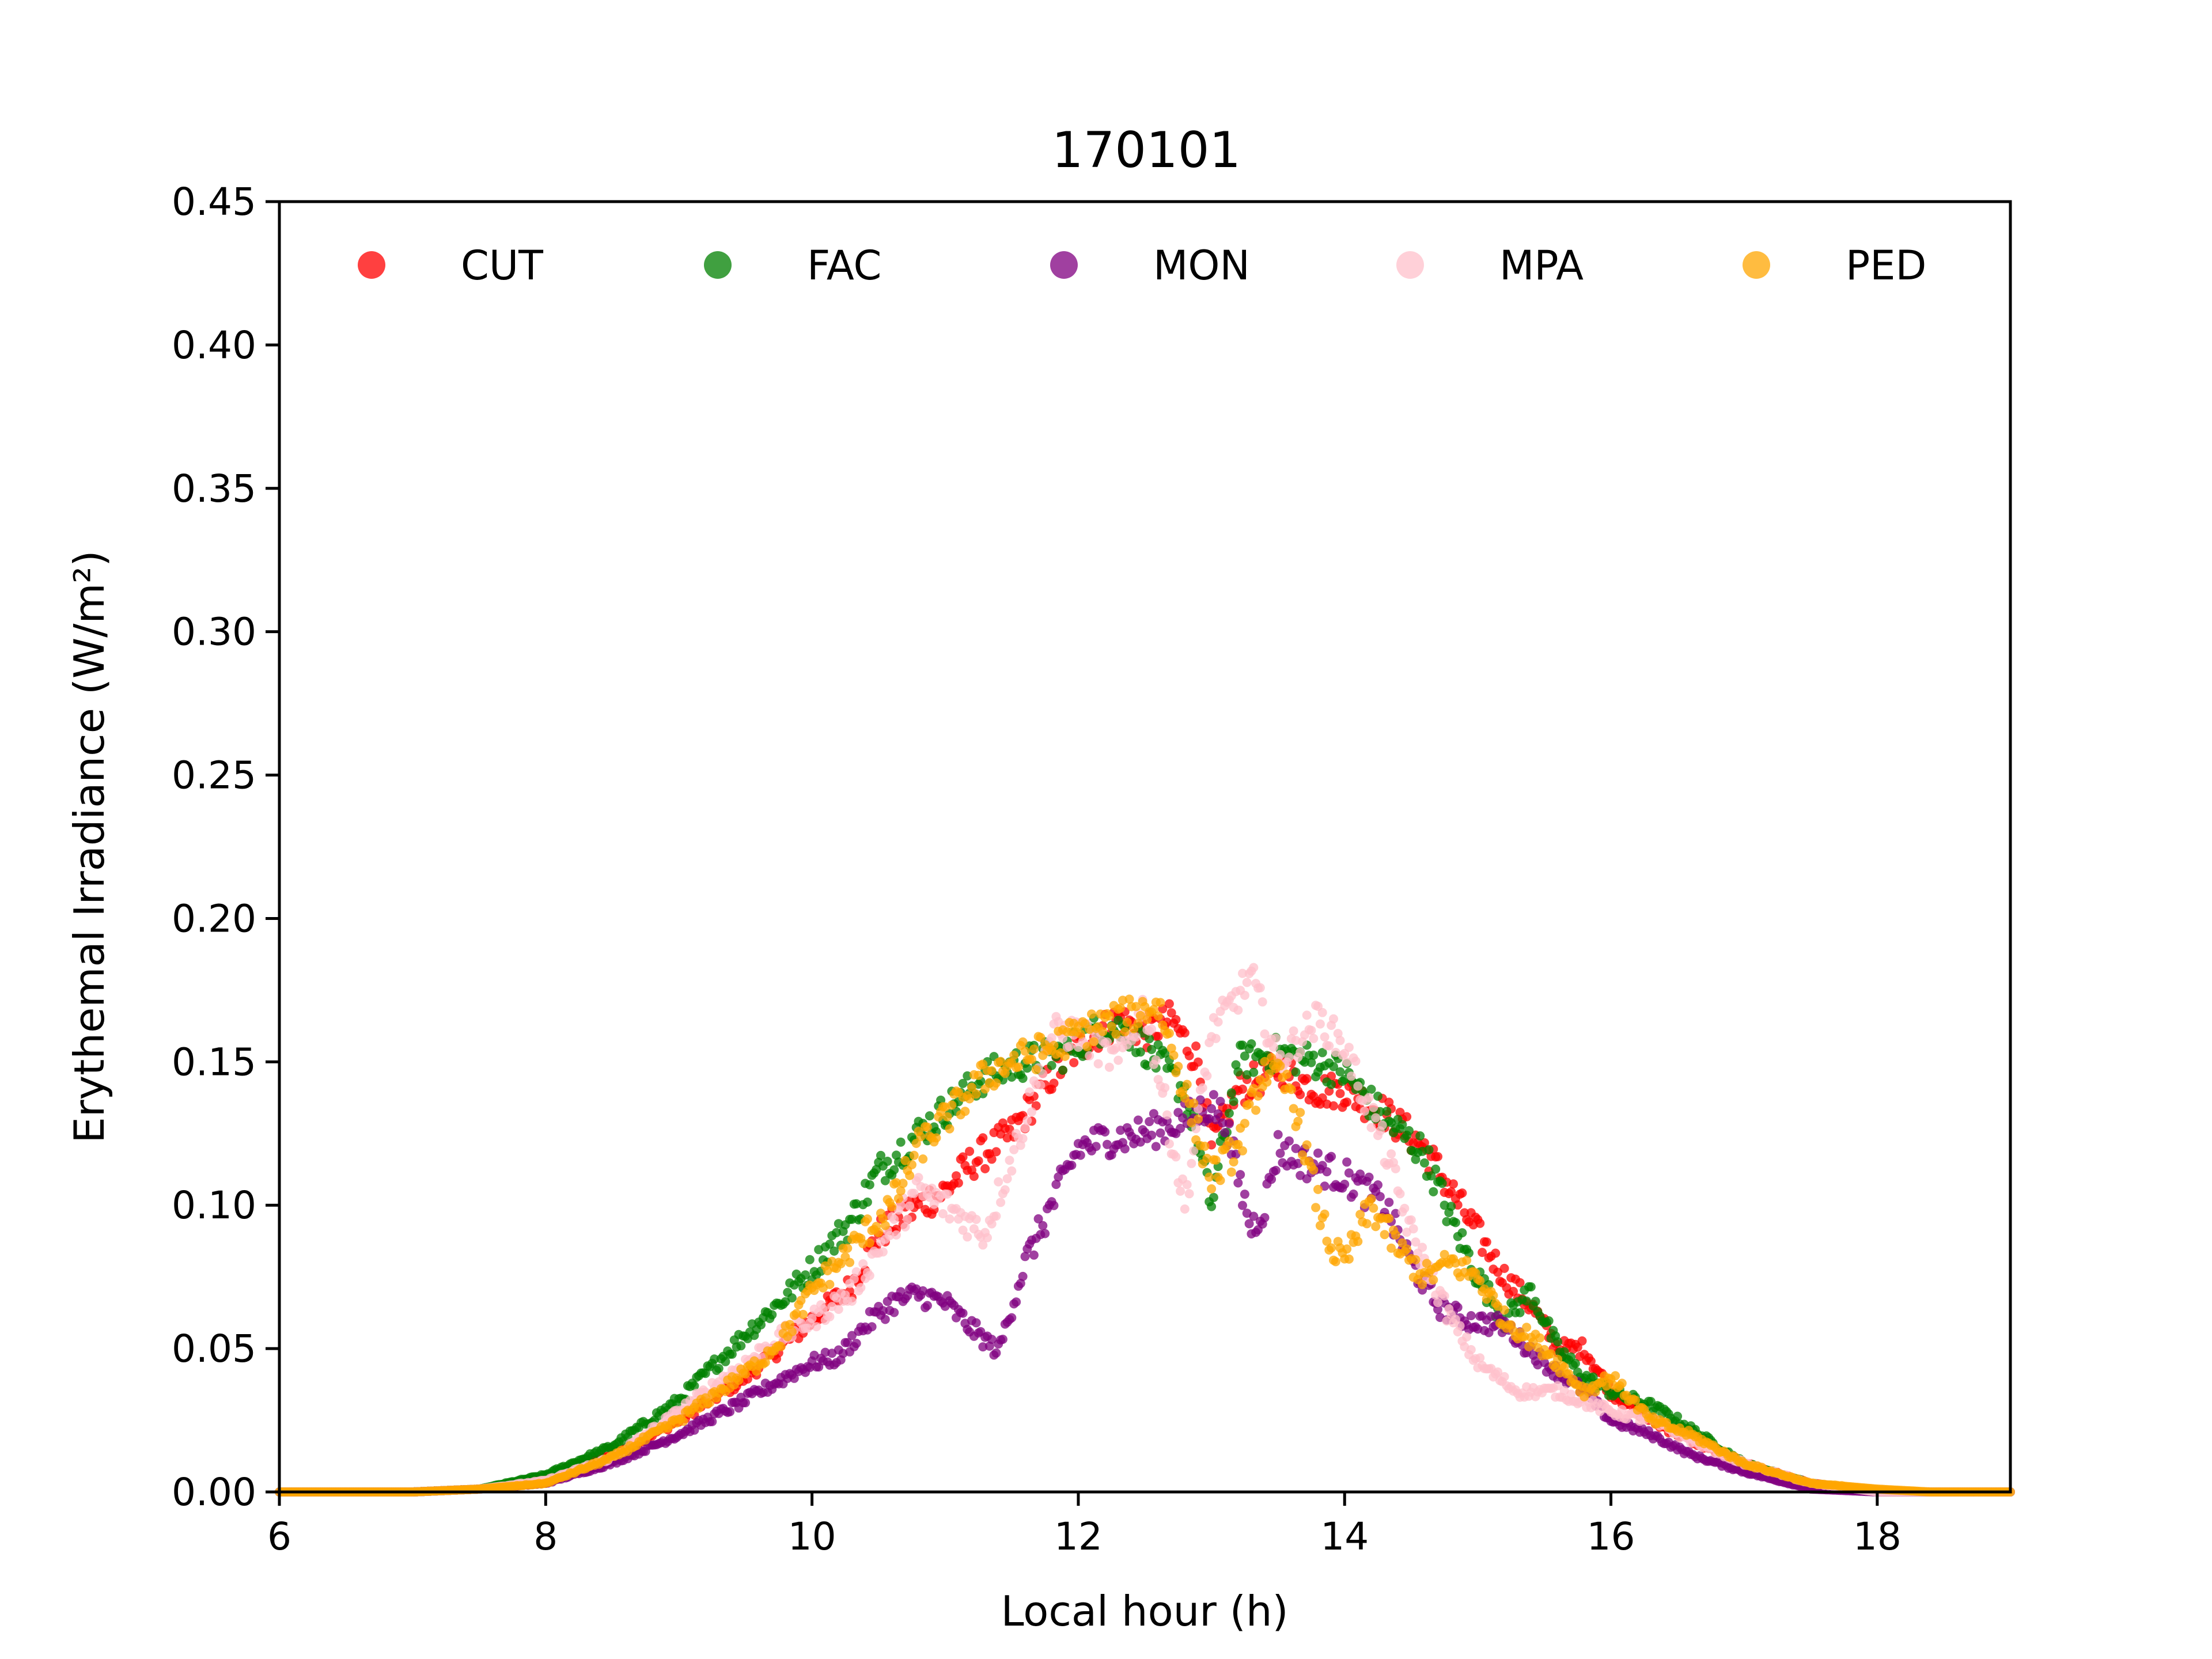 Image resolution: width=2212 pixels, height=1659 pixels. I want to click on legend-entry-fac: FAC, so click(792, 265).